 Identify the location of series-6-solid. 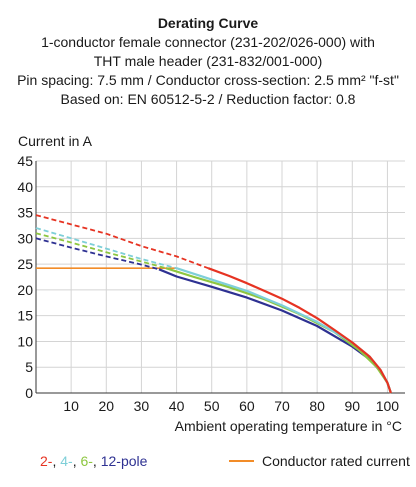
(278, 330).